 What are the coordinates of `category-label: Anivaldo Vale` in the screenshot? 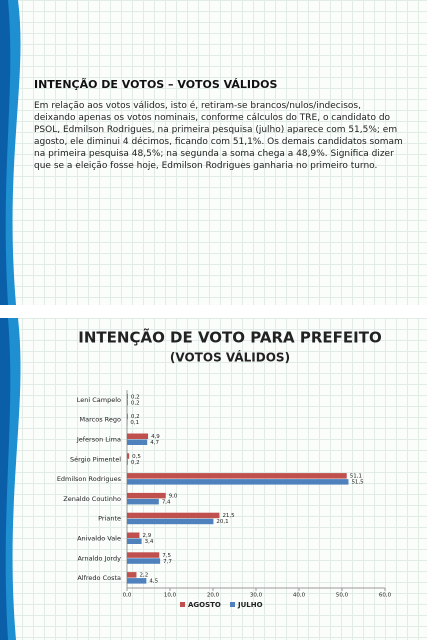 It's located at (99, 539).